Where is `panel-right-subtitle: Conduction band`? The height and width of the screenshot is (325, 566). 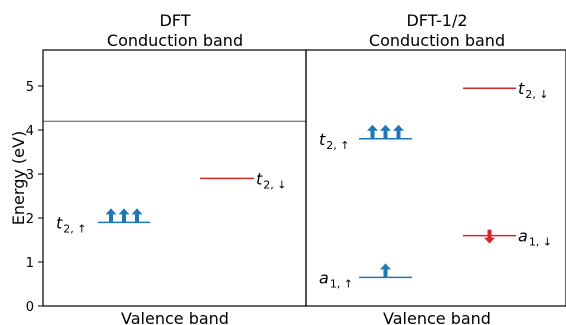
panel-right-subtitle: Conduction band is located at coordinates (437, 40).